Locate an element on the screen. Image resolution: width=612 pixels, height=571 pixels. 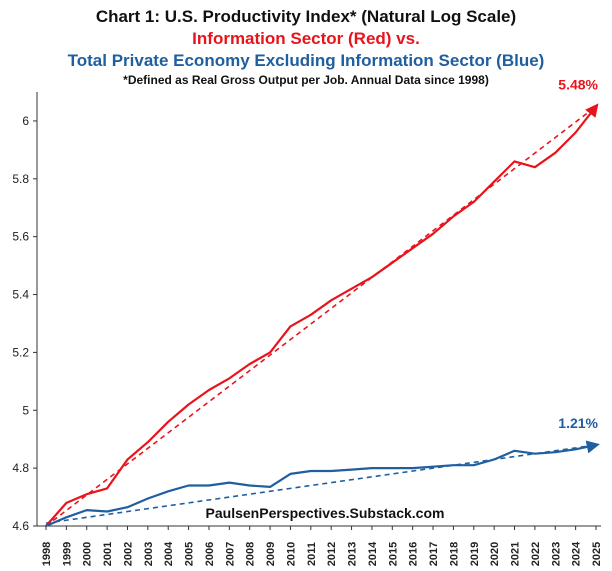
x-tick-label: 2023 is located at coordinates (556, 554).